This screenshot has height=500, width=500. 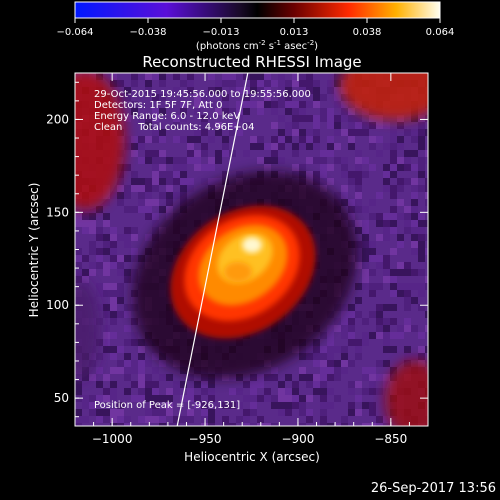 What do you see at coordinates (257, 10) in the screenshot?
I see `colorbar-gradient` at bounding box center [257, 10].